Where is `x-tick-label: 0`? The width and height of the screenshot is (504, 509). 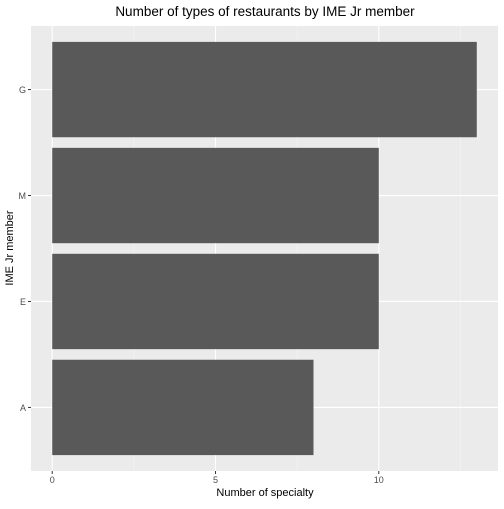 x-tick-label: 0 is located at coordinates (52, 480).